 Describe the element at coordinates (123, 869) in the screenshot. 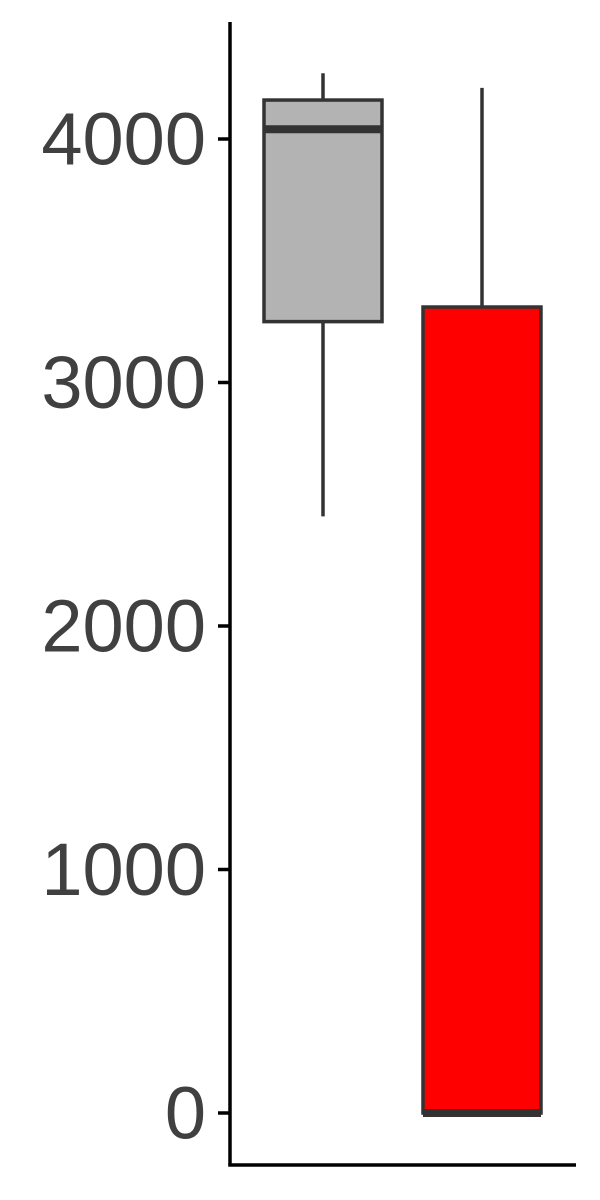

I see `y-tick-label: 1000` at that location.